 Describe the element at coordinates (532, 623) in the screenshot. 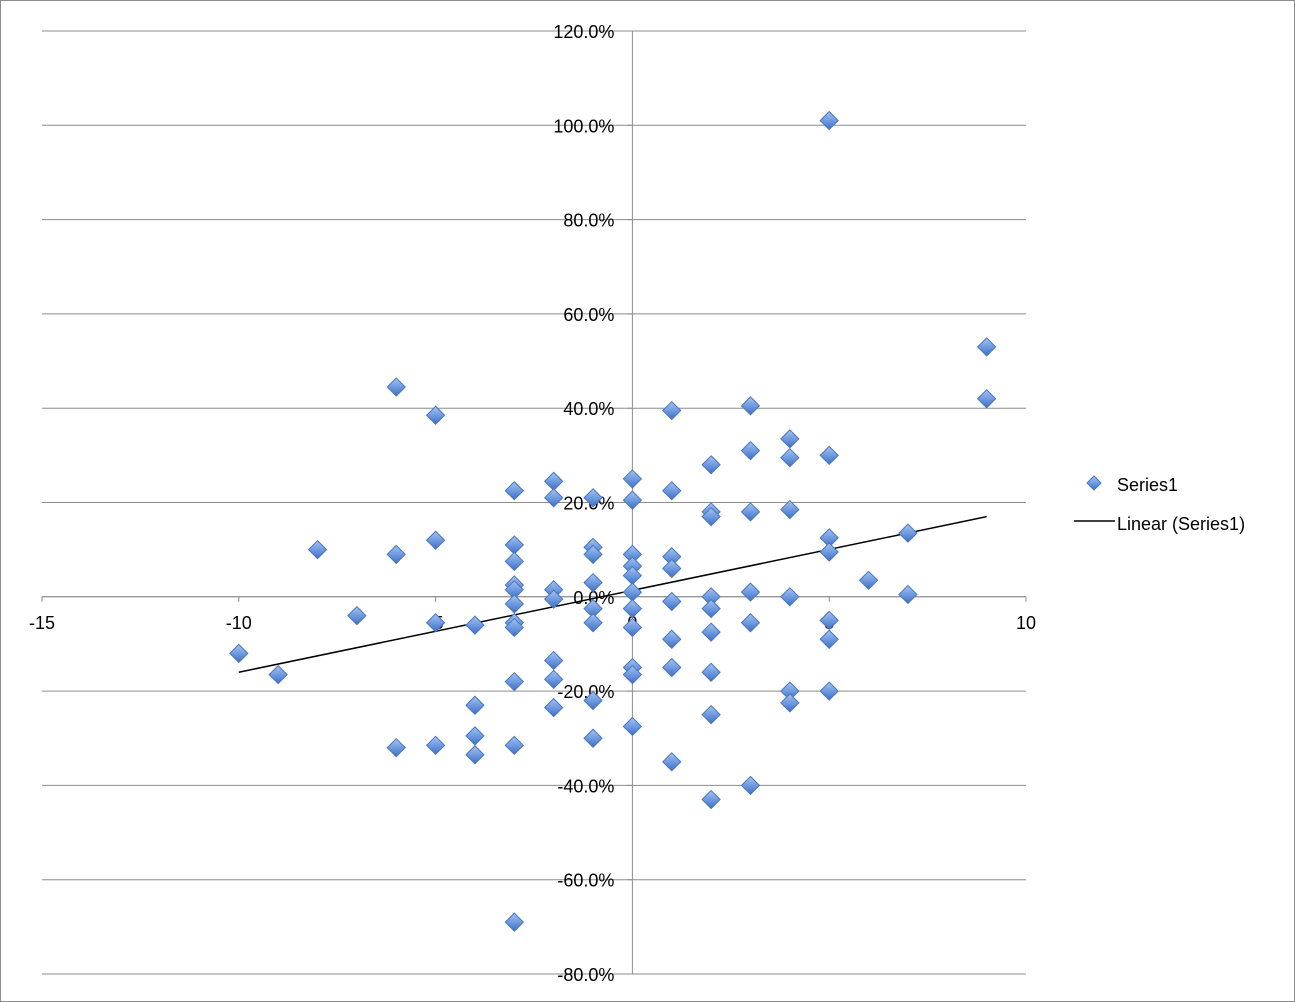

I see `x-tick-labels: -15-10-50510` at that location.